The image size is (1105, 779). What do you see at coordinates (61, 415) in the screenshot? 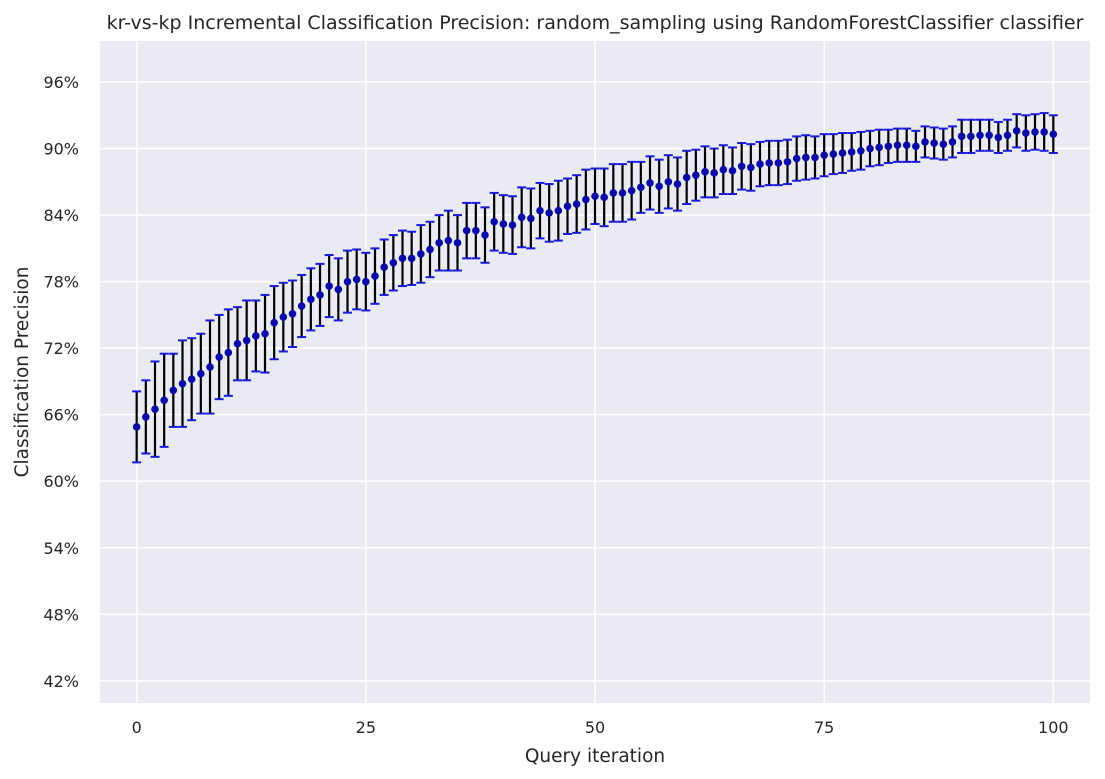
I see `y-tick-label-4: 66%` at bounding box center [61, 415].